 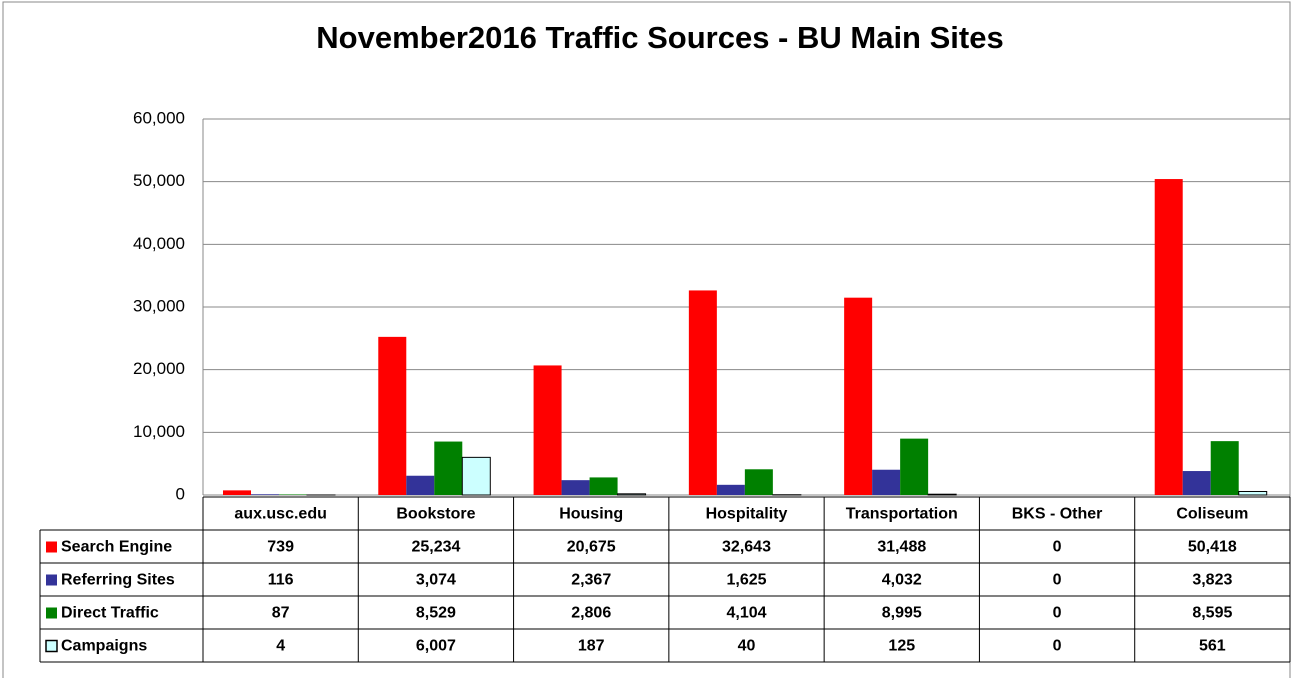 What do you see at coordinates (1212, 580) in the screenshot?
I see `data-label: 3,823` at bounding box center [1212, 580].